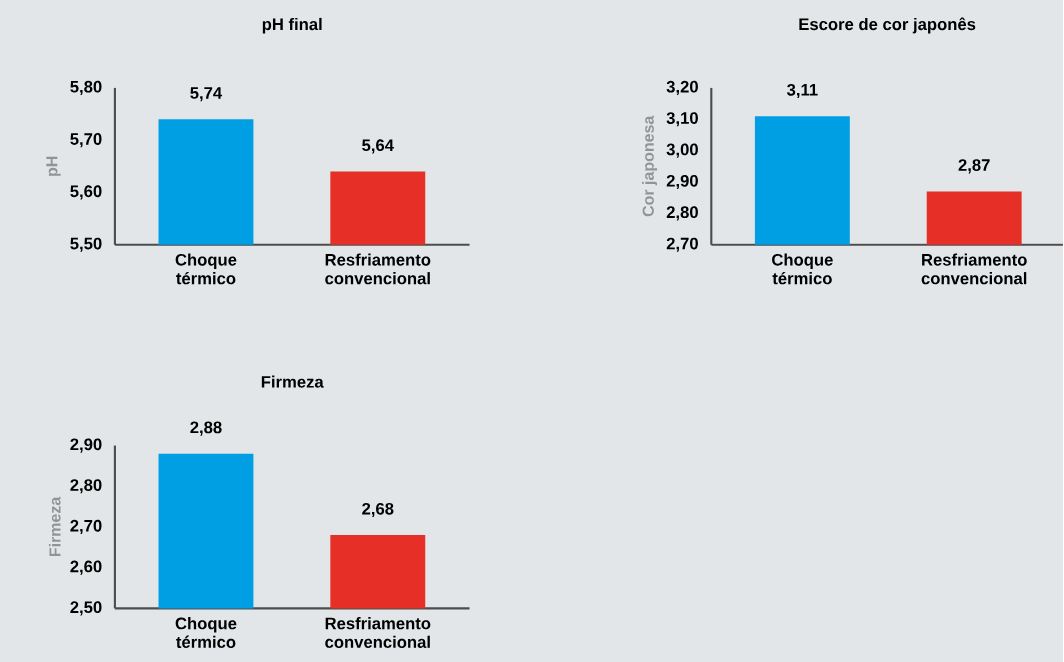 The width and height of the screenshot is (1064, 662). What do you see at coordinates (682, 119) in the screenshot?
I see `y-tick-label: 3,10` at bounding box center [682, 119].